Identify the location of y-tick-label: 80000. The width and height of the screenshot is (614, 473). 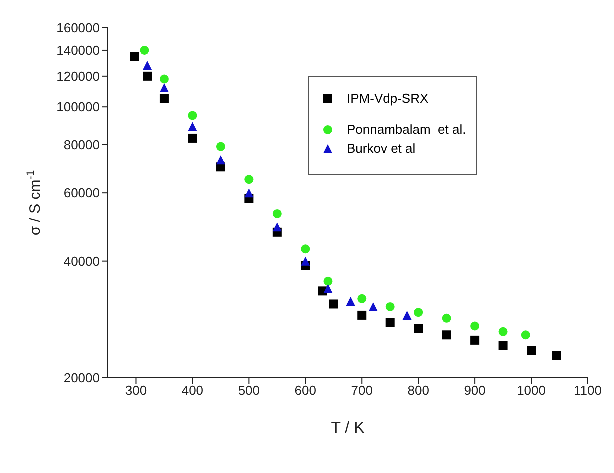
(82, 144).